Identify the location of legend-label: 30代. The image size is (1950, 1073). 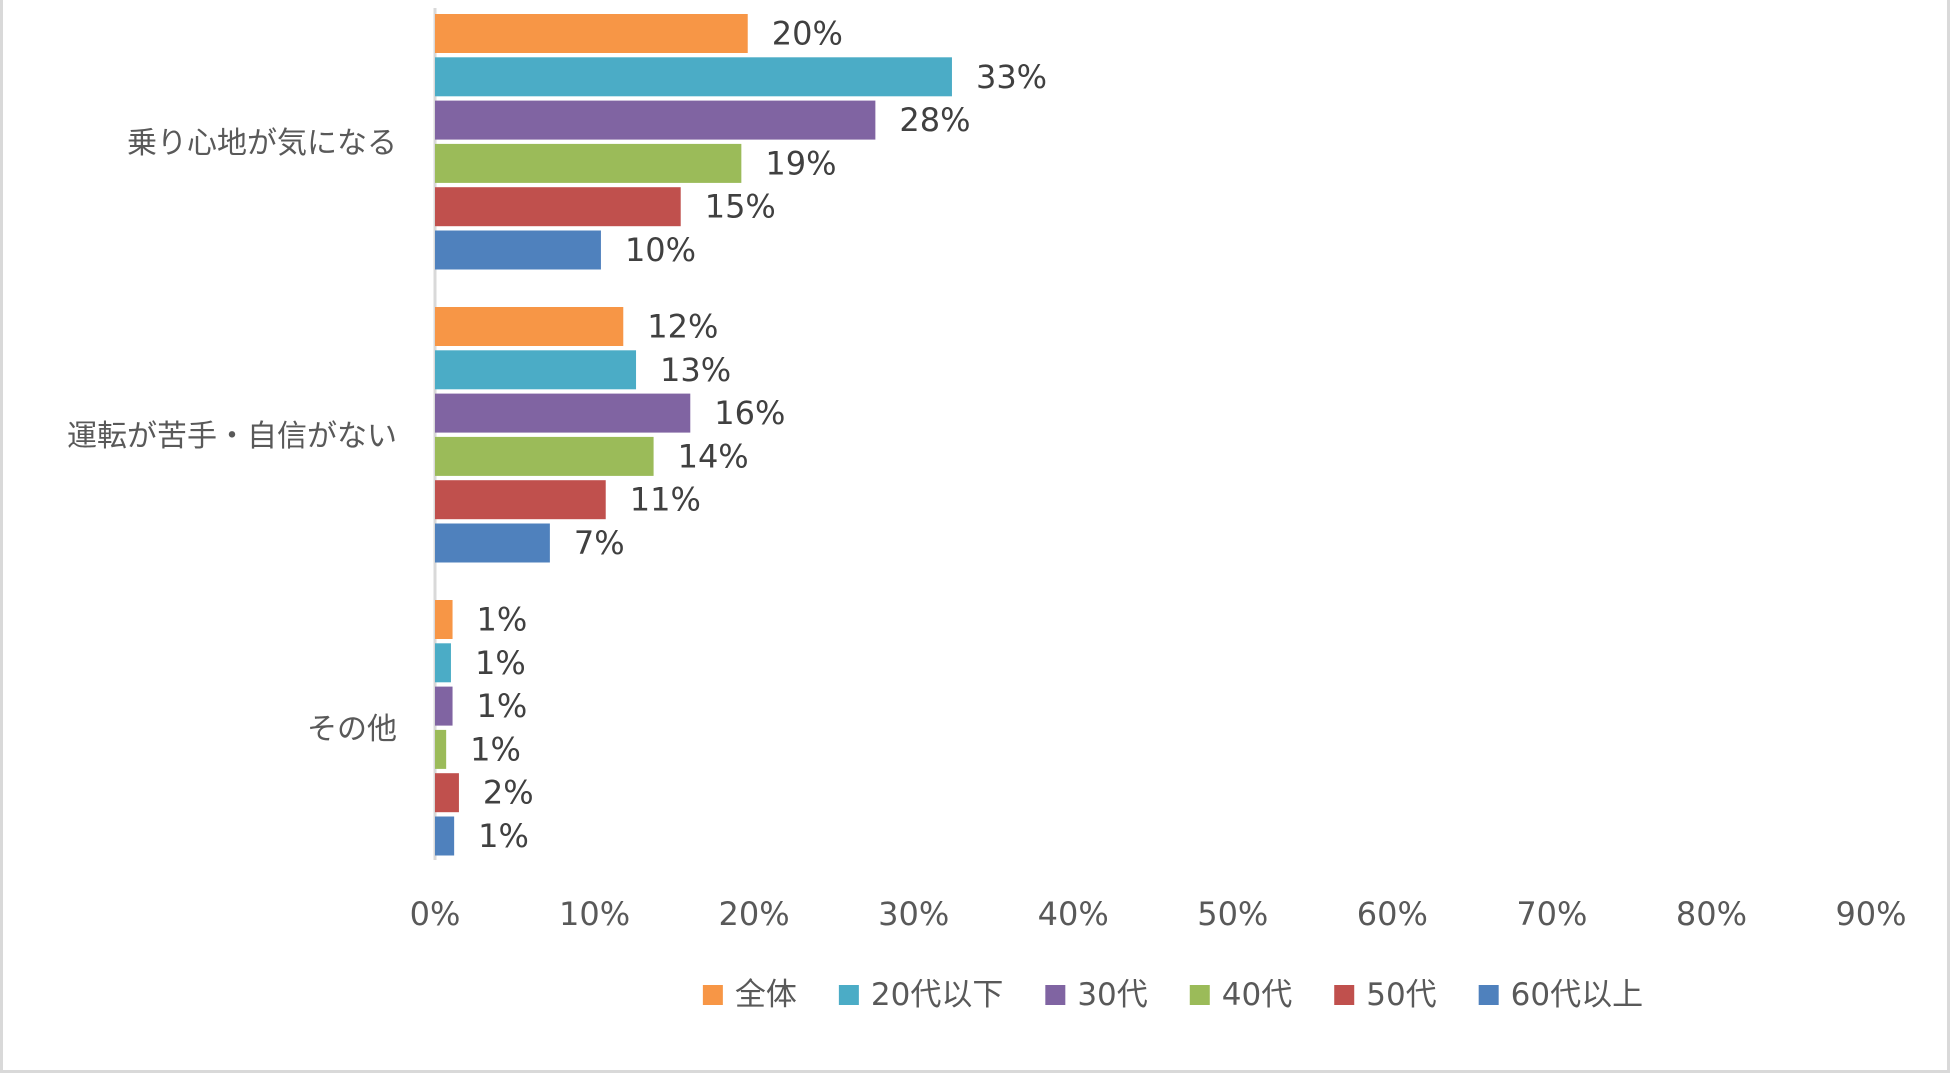
(1112, 995).